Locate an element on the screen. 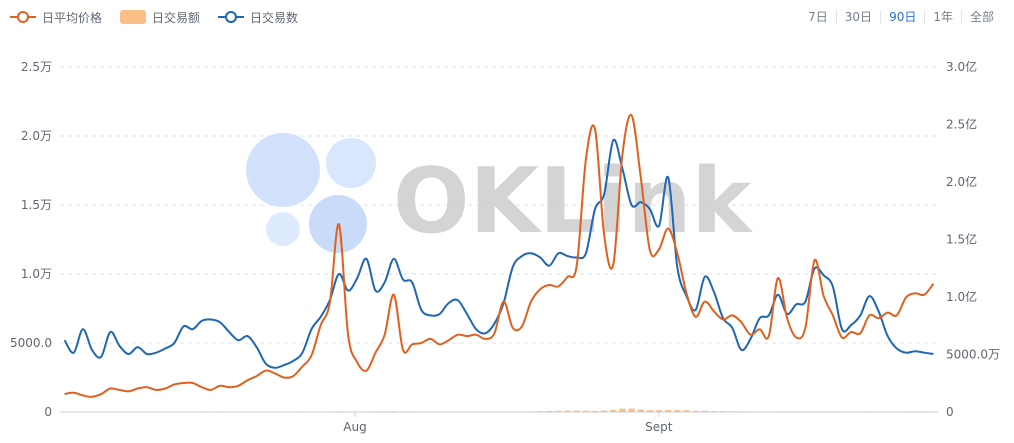  legend-item-amount: 日交易额 is located at coordinates (160, 17).